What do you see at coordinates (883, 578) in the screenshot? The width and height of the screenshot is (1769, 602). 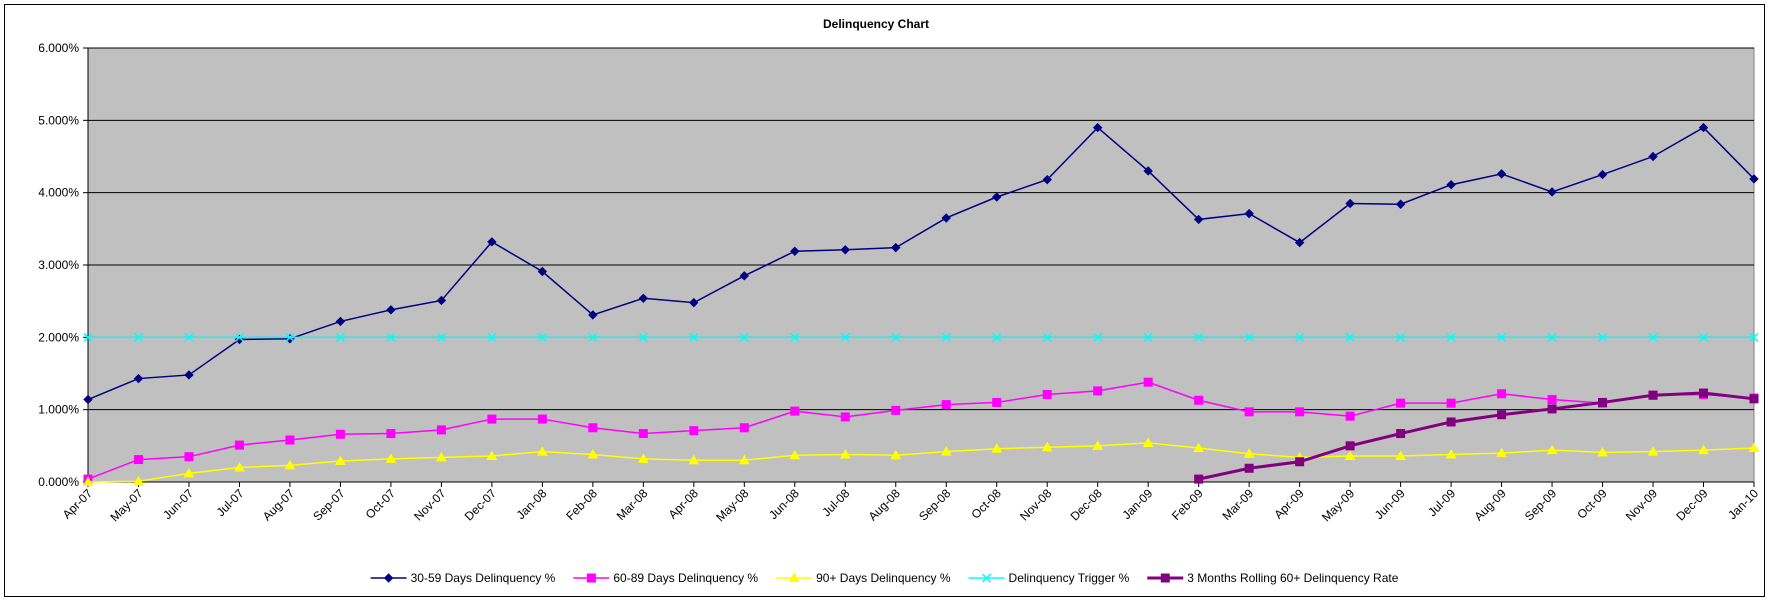 I see `legend-label: 90+ Days Delinquency %` at bounding box center [883, 578].